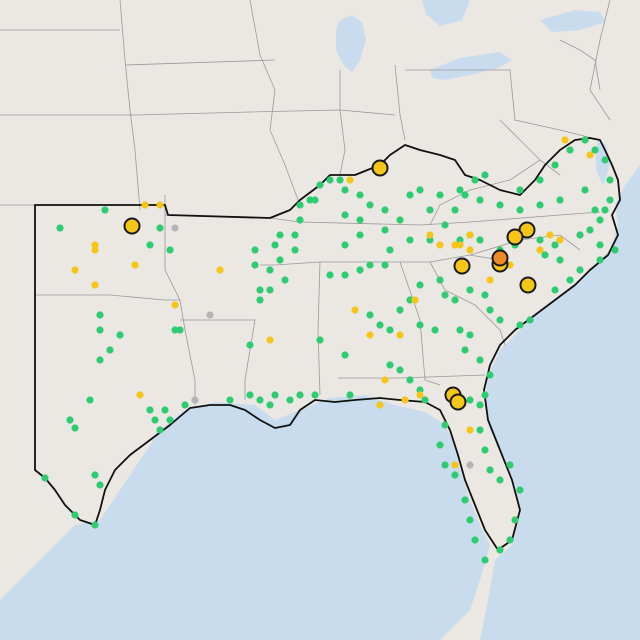  I want to click on station-marker-no-data, so click(175, 228).